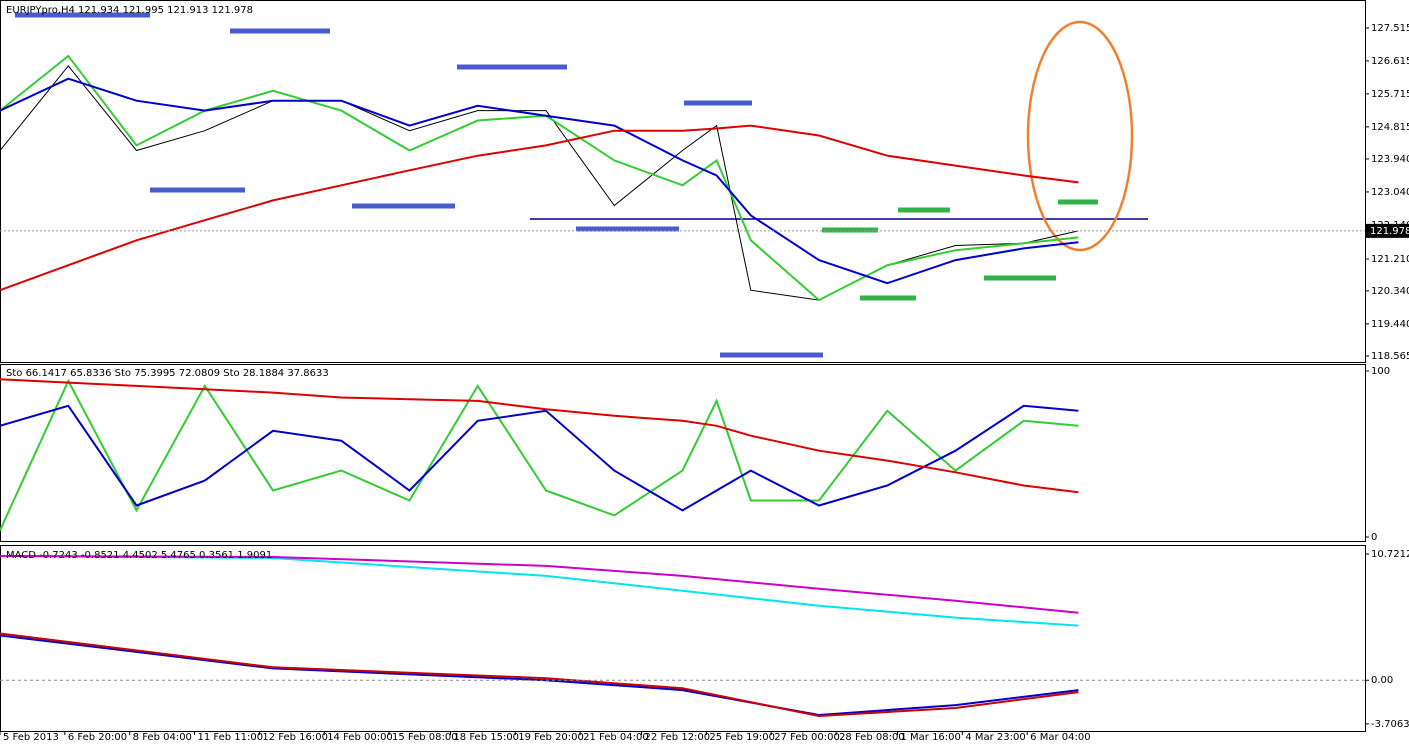 The image size is (1409, 749). I want to click on y-tick-label: 127.515, so click(1390, 28).